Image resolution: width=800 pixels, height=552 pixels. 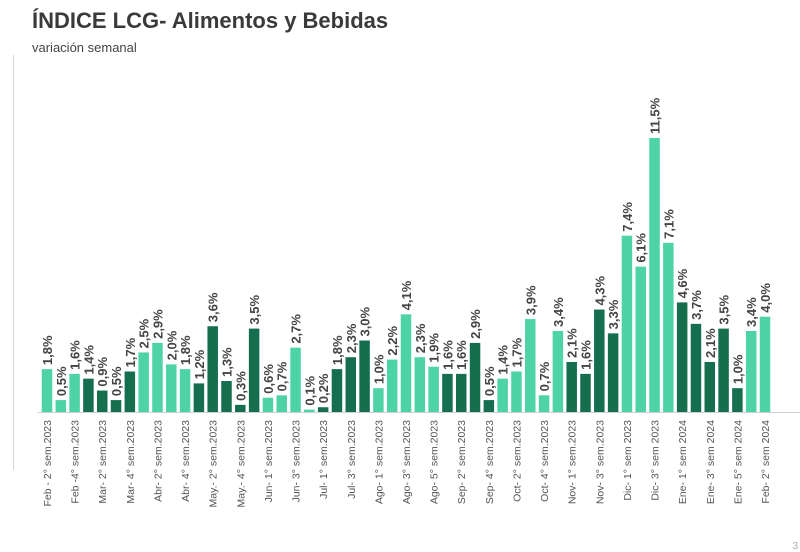 What do you see at coordinates (227, 362) in the screenshot?
I see `data-label: 1,3%` at bounding box center [227, 362].